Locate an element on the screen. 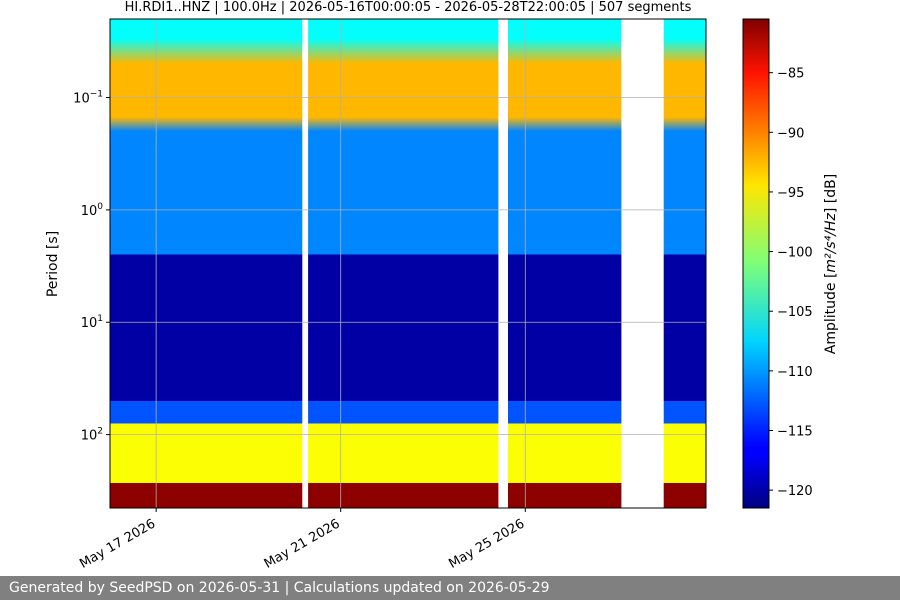 Image resolution: width=900 pixels, height=600 pixels. x-axis: May 17 2026 May 21 2026 May 25 2026 is located at coordinates (302, 540).